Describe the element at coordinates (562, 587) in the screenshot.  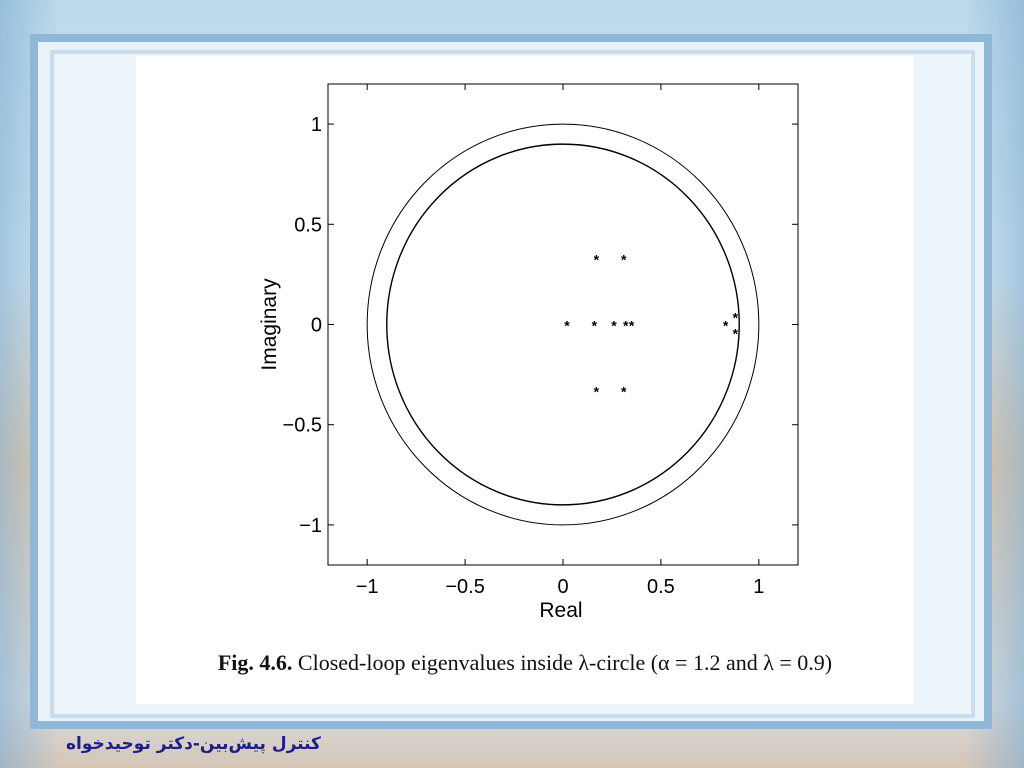
I see `x-tick-label: 0` at that location.